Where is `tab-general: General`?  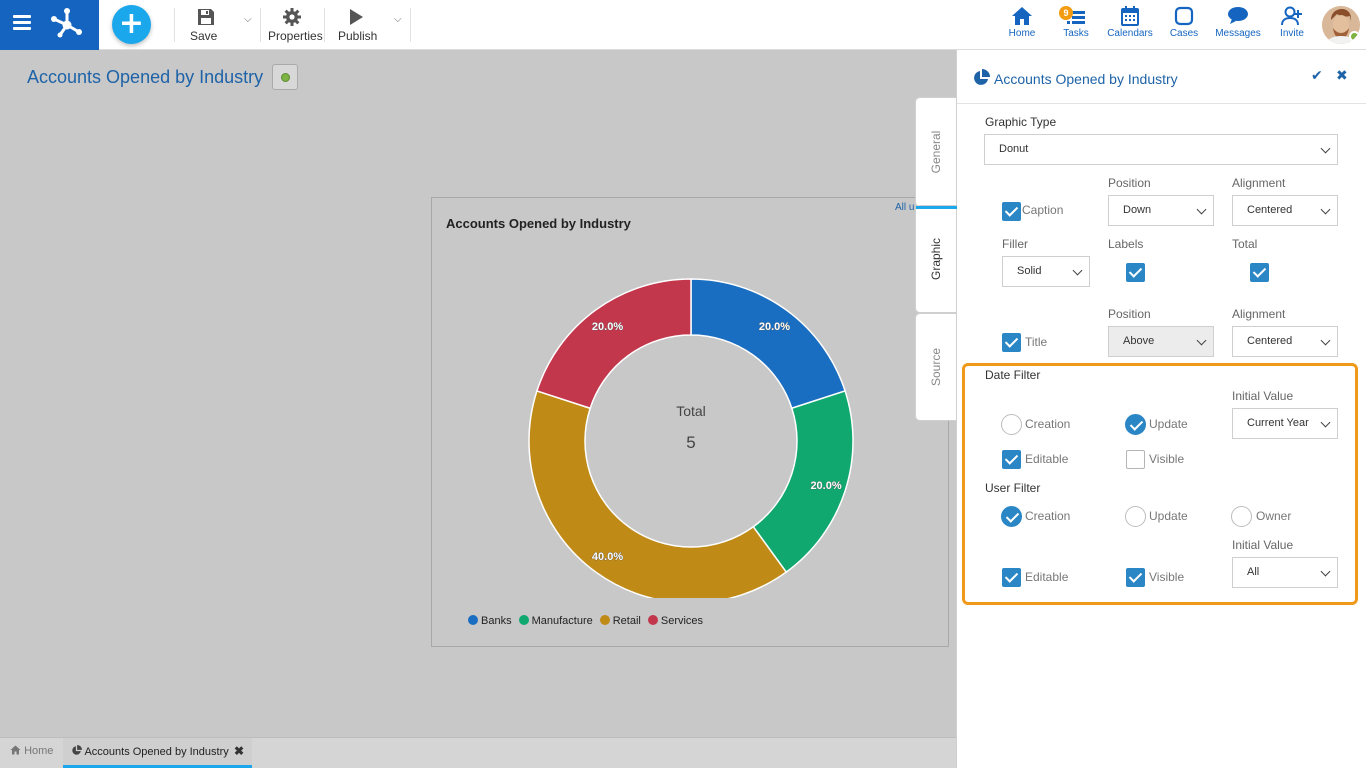 tab-general: General is located at coordinates (935, 152).